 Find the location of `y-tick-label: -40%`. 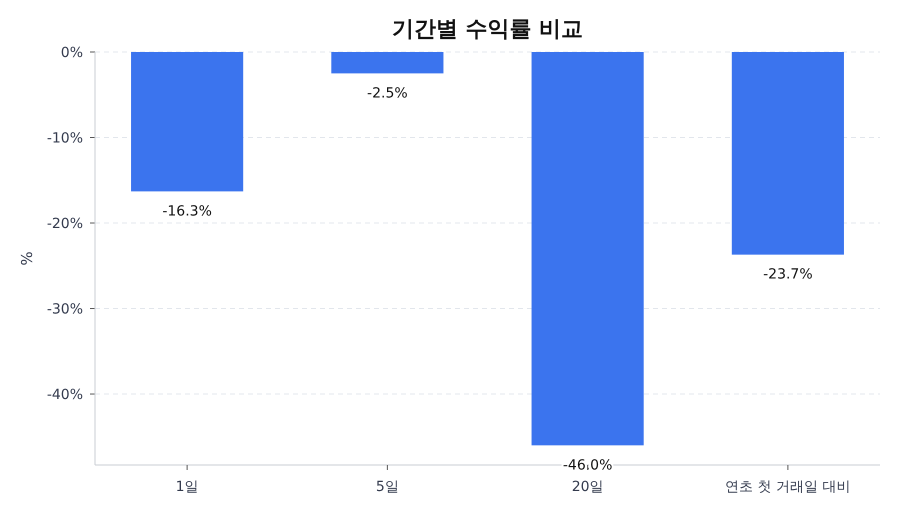

y-tick-label: -40% is located at coordinates (64, 395).